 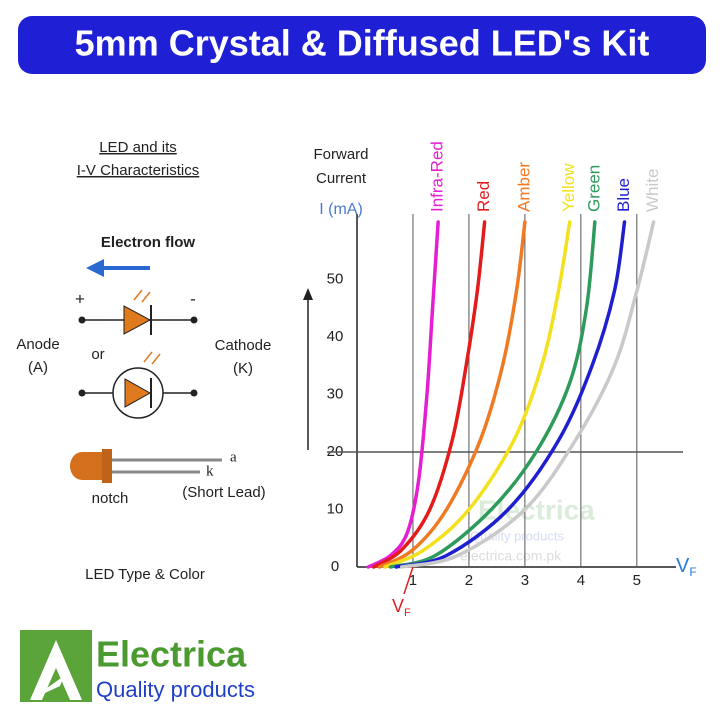 What do you see at coordinates (398, 606) in the screenshot?
I see `vf-annotation-main: V` at bounding box center [398, 606].